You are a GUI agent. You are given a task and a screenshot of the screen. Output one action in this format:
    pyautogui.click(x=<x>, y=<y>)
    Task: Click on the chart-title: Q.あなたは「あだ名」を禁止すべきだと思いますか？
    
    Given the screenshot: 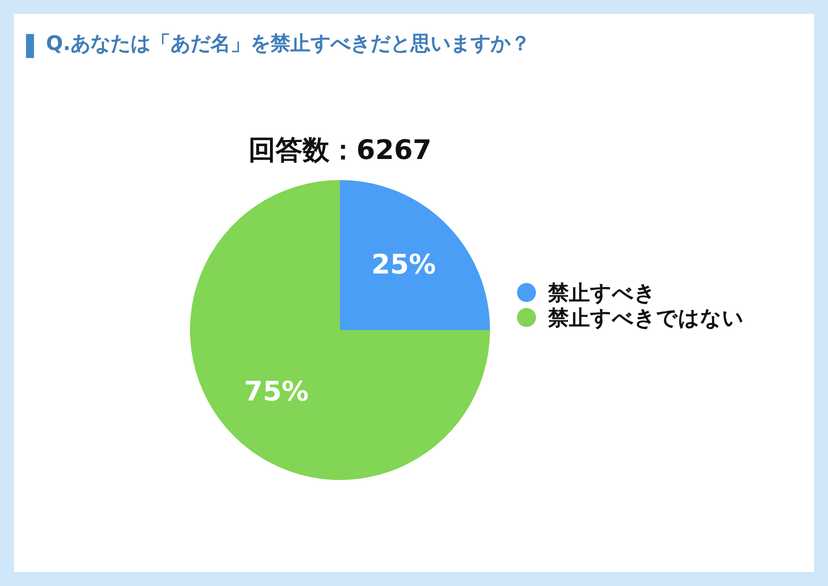 What is the action you would take?
    pyautogui.click(x=288, y=43)
    